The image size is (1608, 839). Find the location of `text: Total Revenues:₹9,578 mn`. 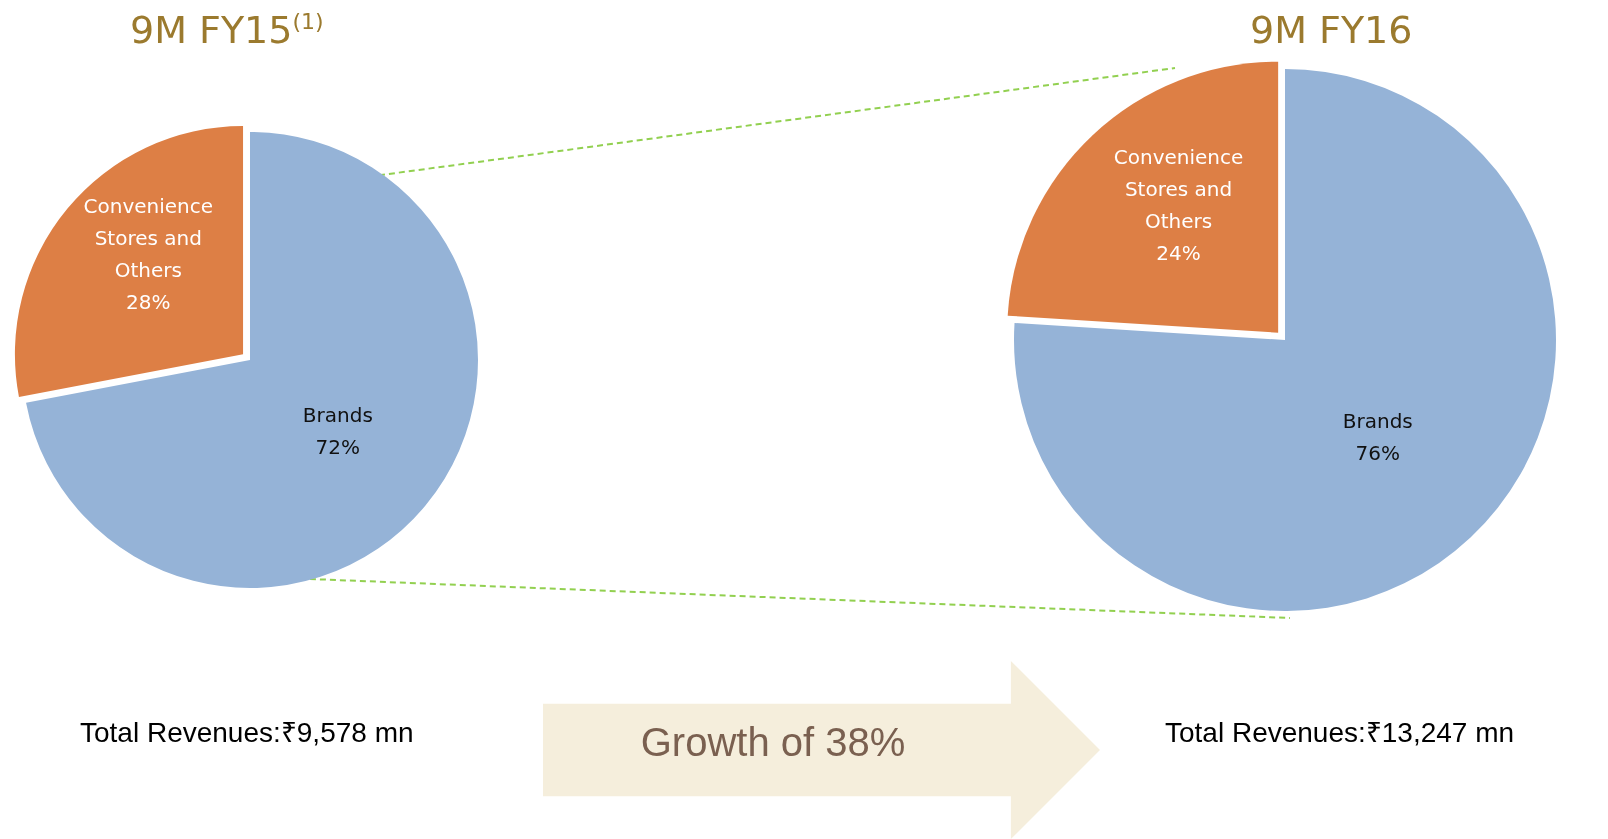

text: Total Revenues:₹9,578 mn is located at coordinates (247, 733).